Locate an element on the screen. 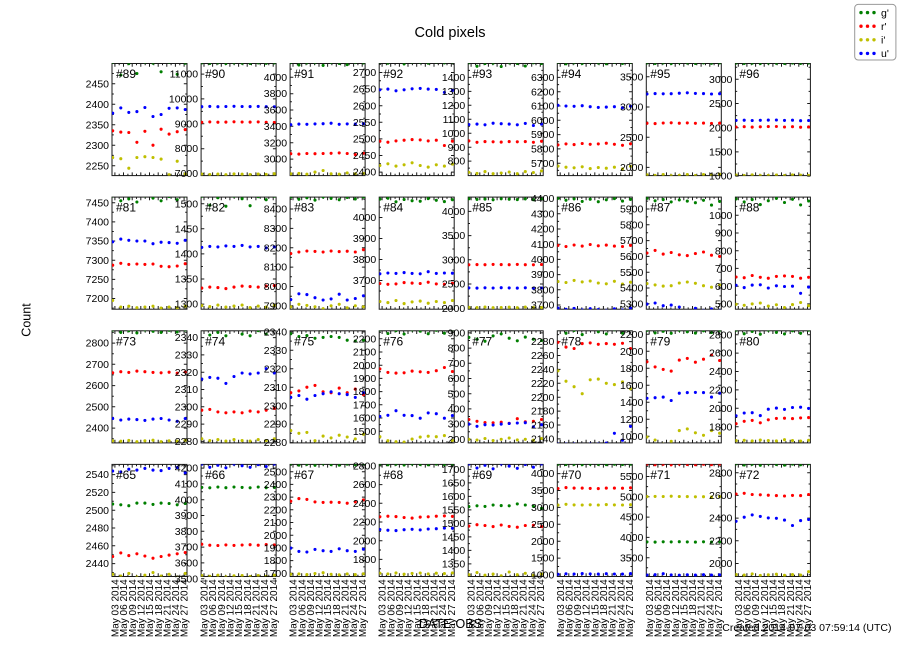 The height and width of the screenshot is (646, 900). svg-text: 1700 is located at coordinates (454, 470).